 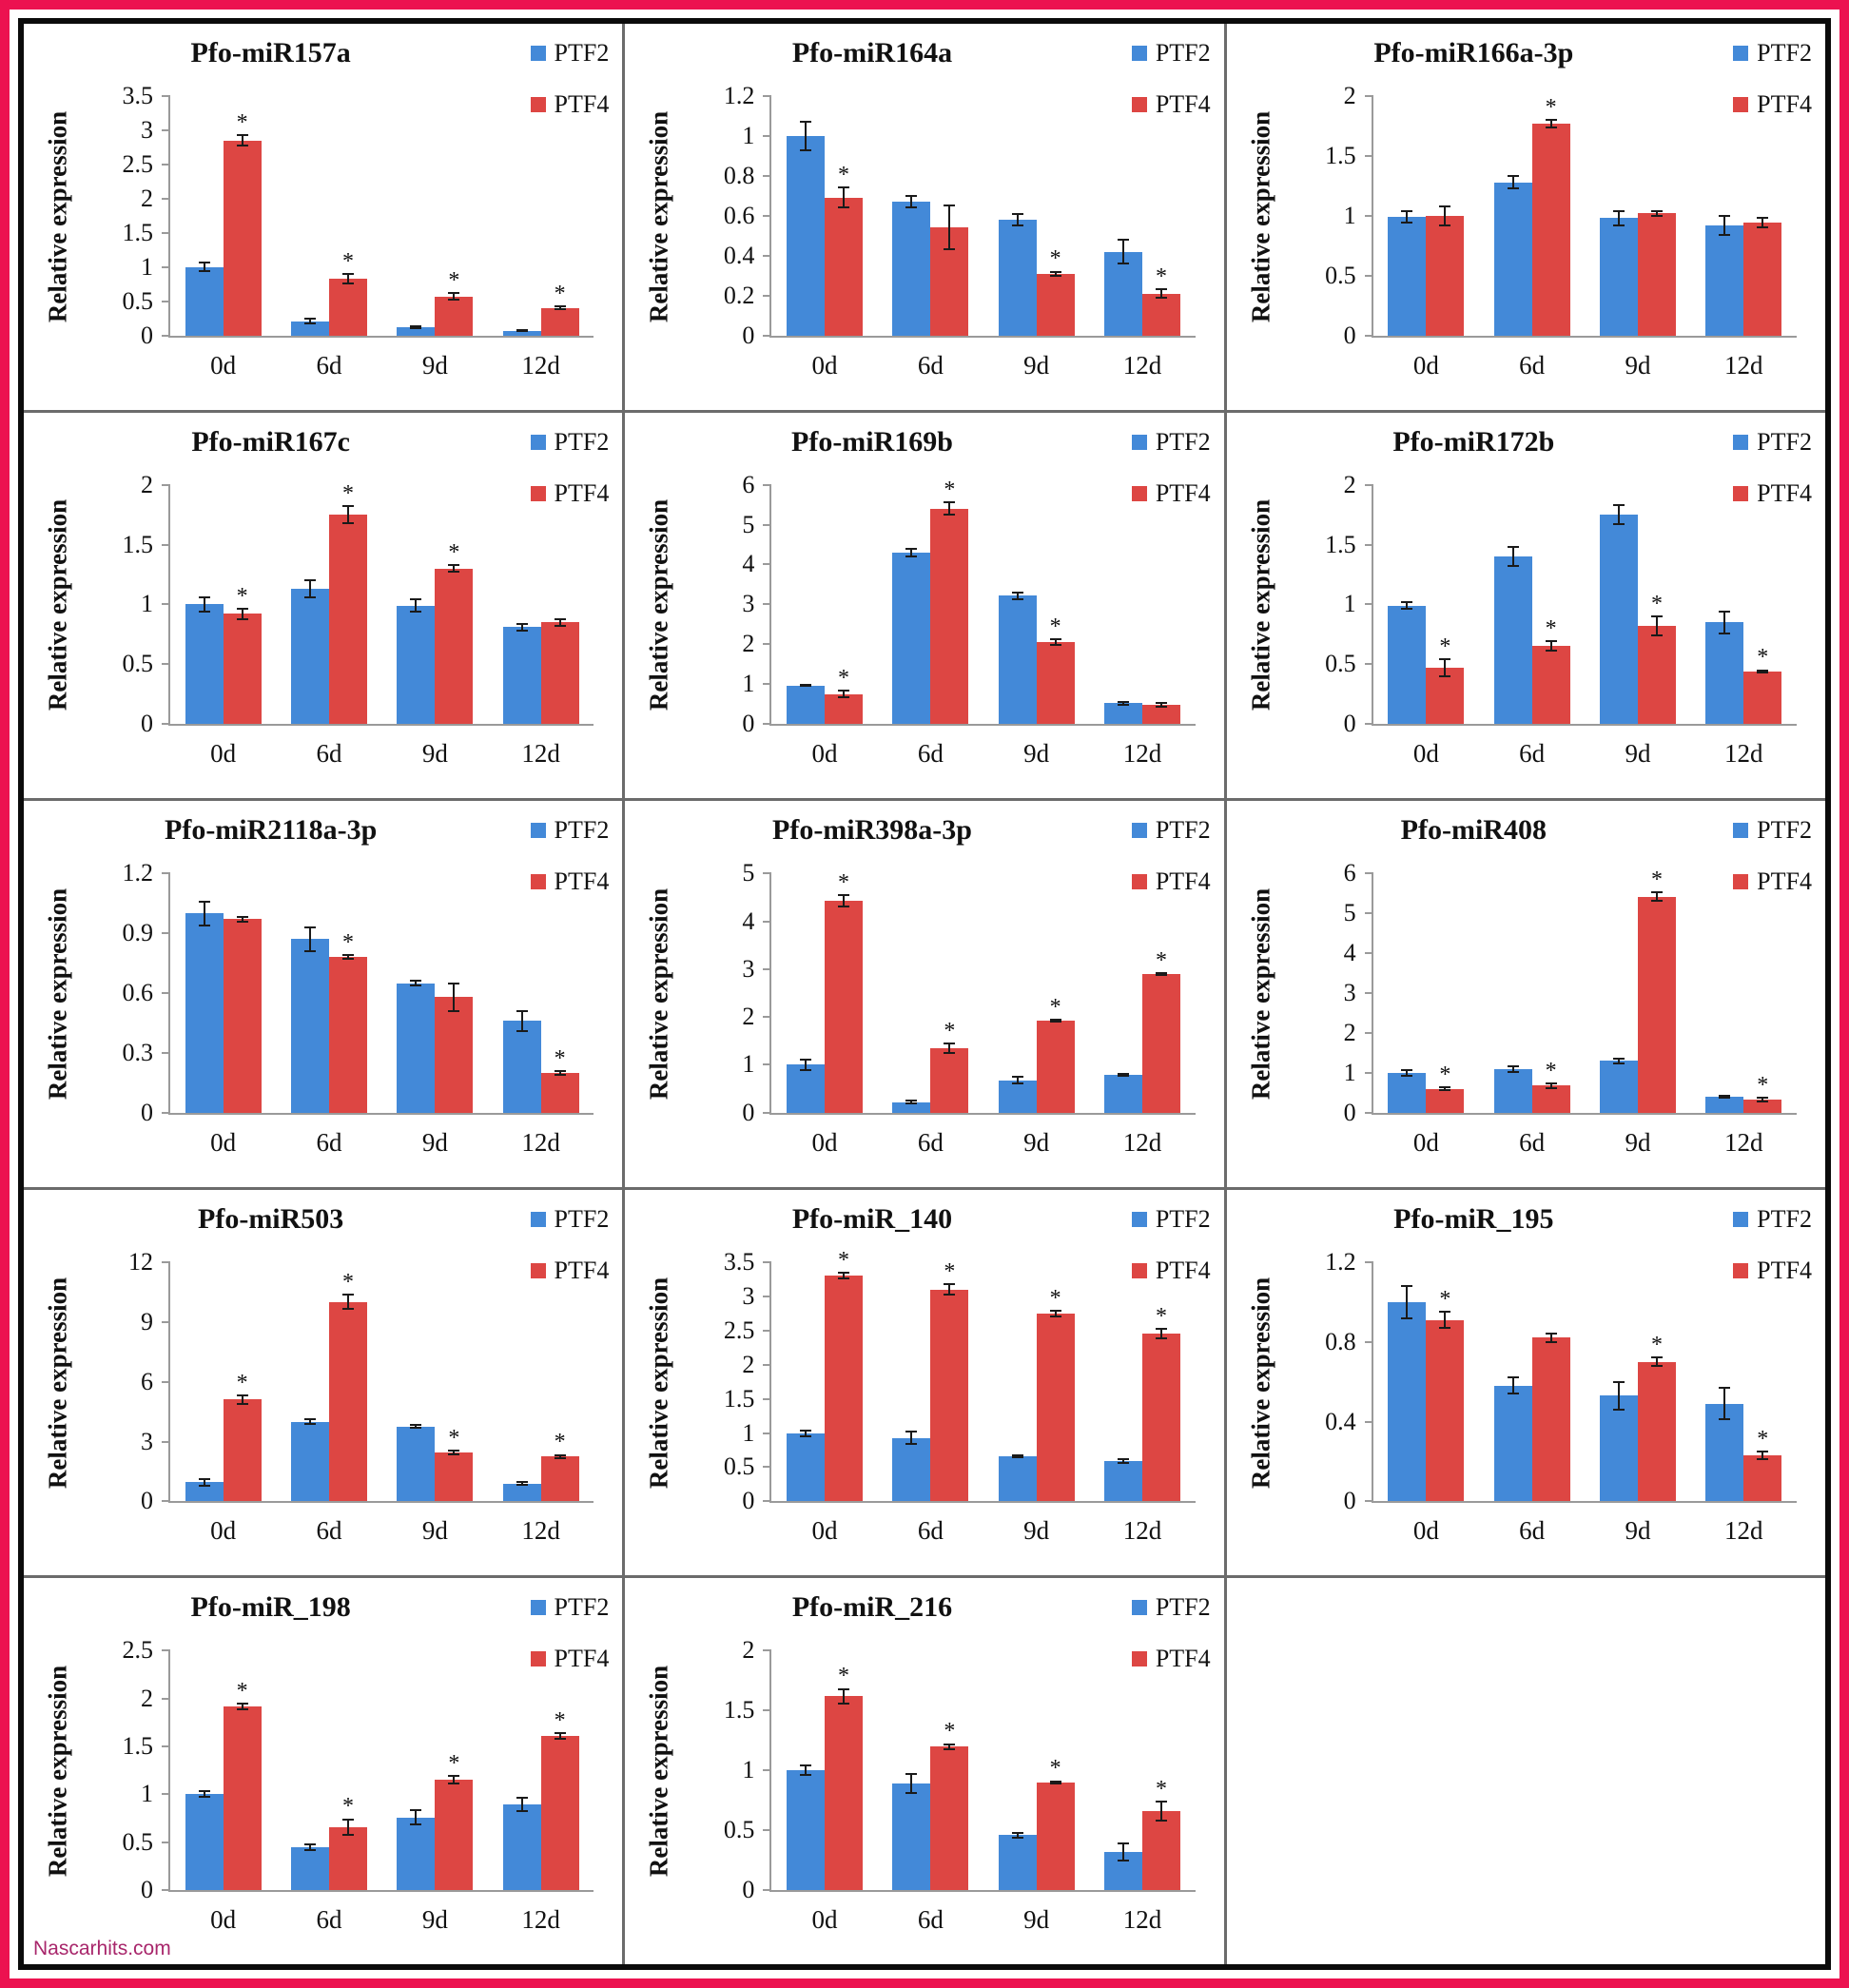 What do you see at coordinates (223, 1015) in the screenshot?
I see `bar-group: 0d` at bounding box center [223, 1015].